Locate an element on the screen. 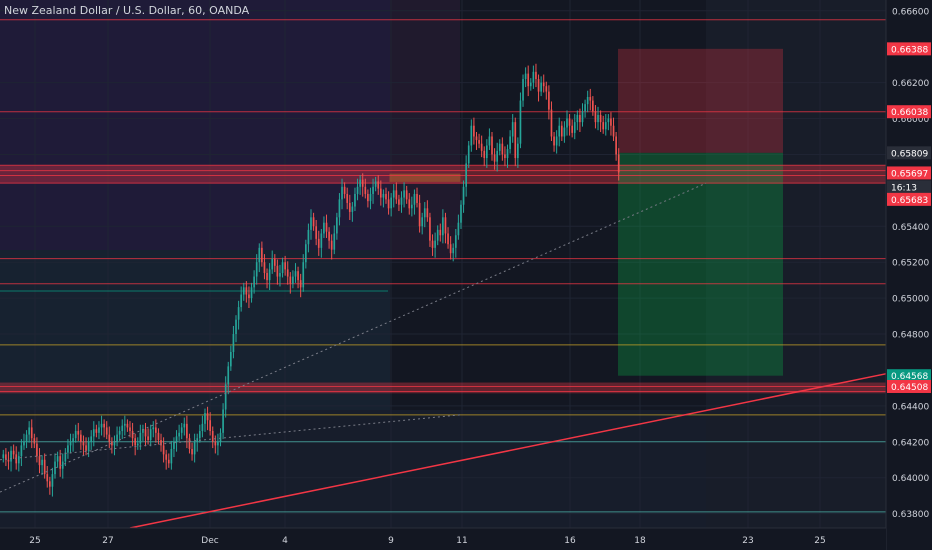 The image size is (932, 550). y-tick-label: 0.64200 is located at coordinates (910, 443).